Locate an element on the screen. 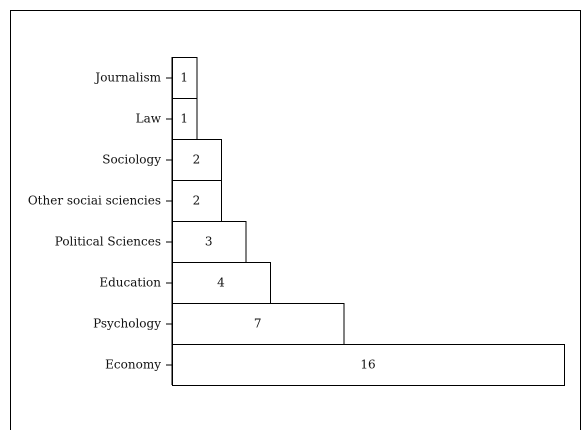 This screenshot has height=430, width=582. category-label-4: Political Sciences is located at coordinates (108, 242).